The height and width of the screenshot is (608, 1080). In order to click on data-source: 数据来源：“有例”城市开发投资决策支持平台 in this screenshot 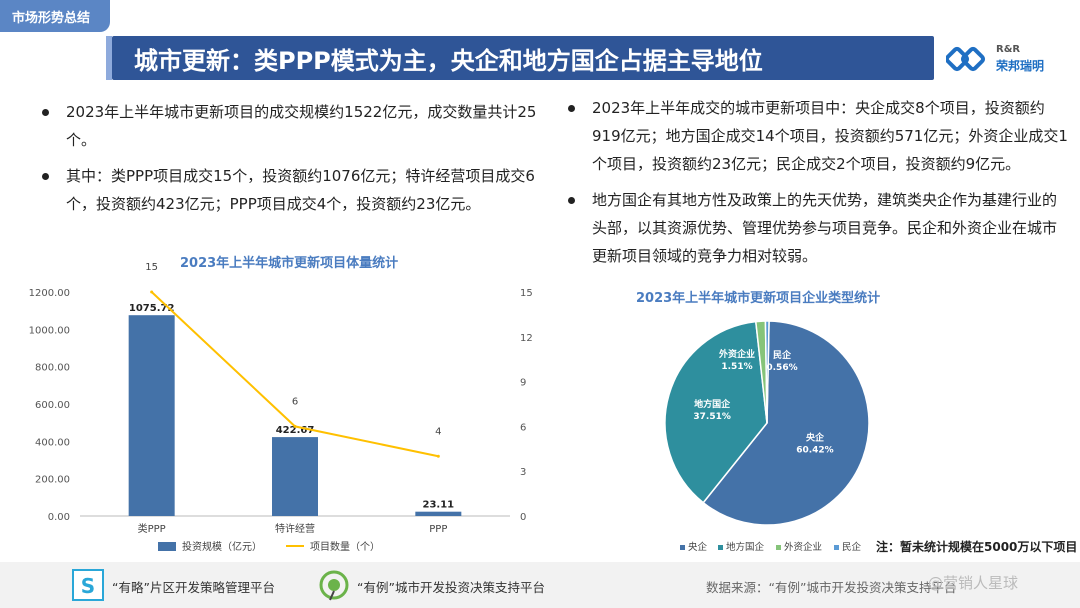, I will do `click(831, 587)`.